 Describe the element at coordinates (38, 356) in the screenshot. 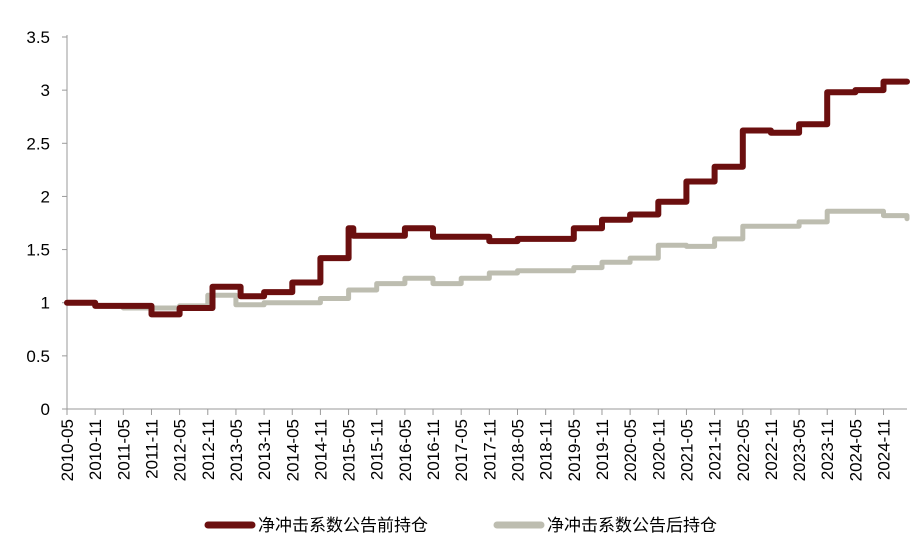

I see `y-tick-label: 0.5` at that location.